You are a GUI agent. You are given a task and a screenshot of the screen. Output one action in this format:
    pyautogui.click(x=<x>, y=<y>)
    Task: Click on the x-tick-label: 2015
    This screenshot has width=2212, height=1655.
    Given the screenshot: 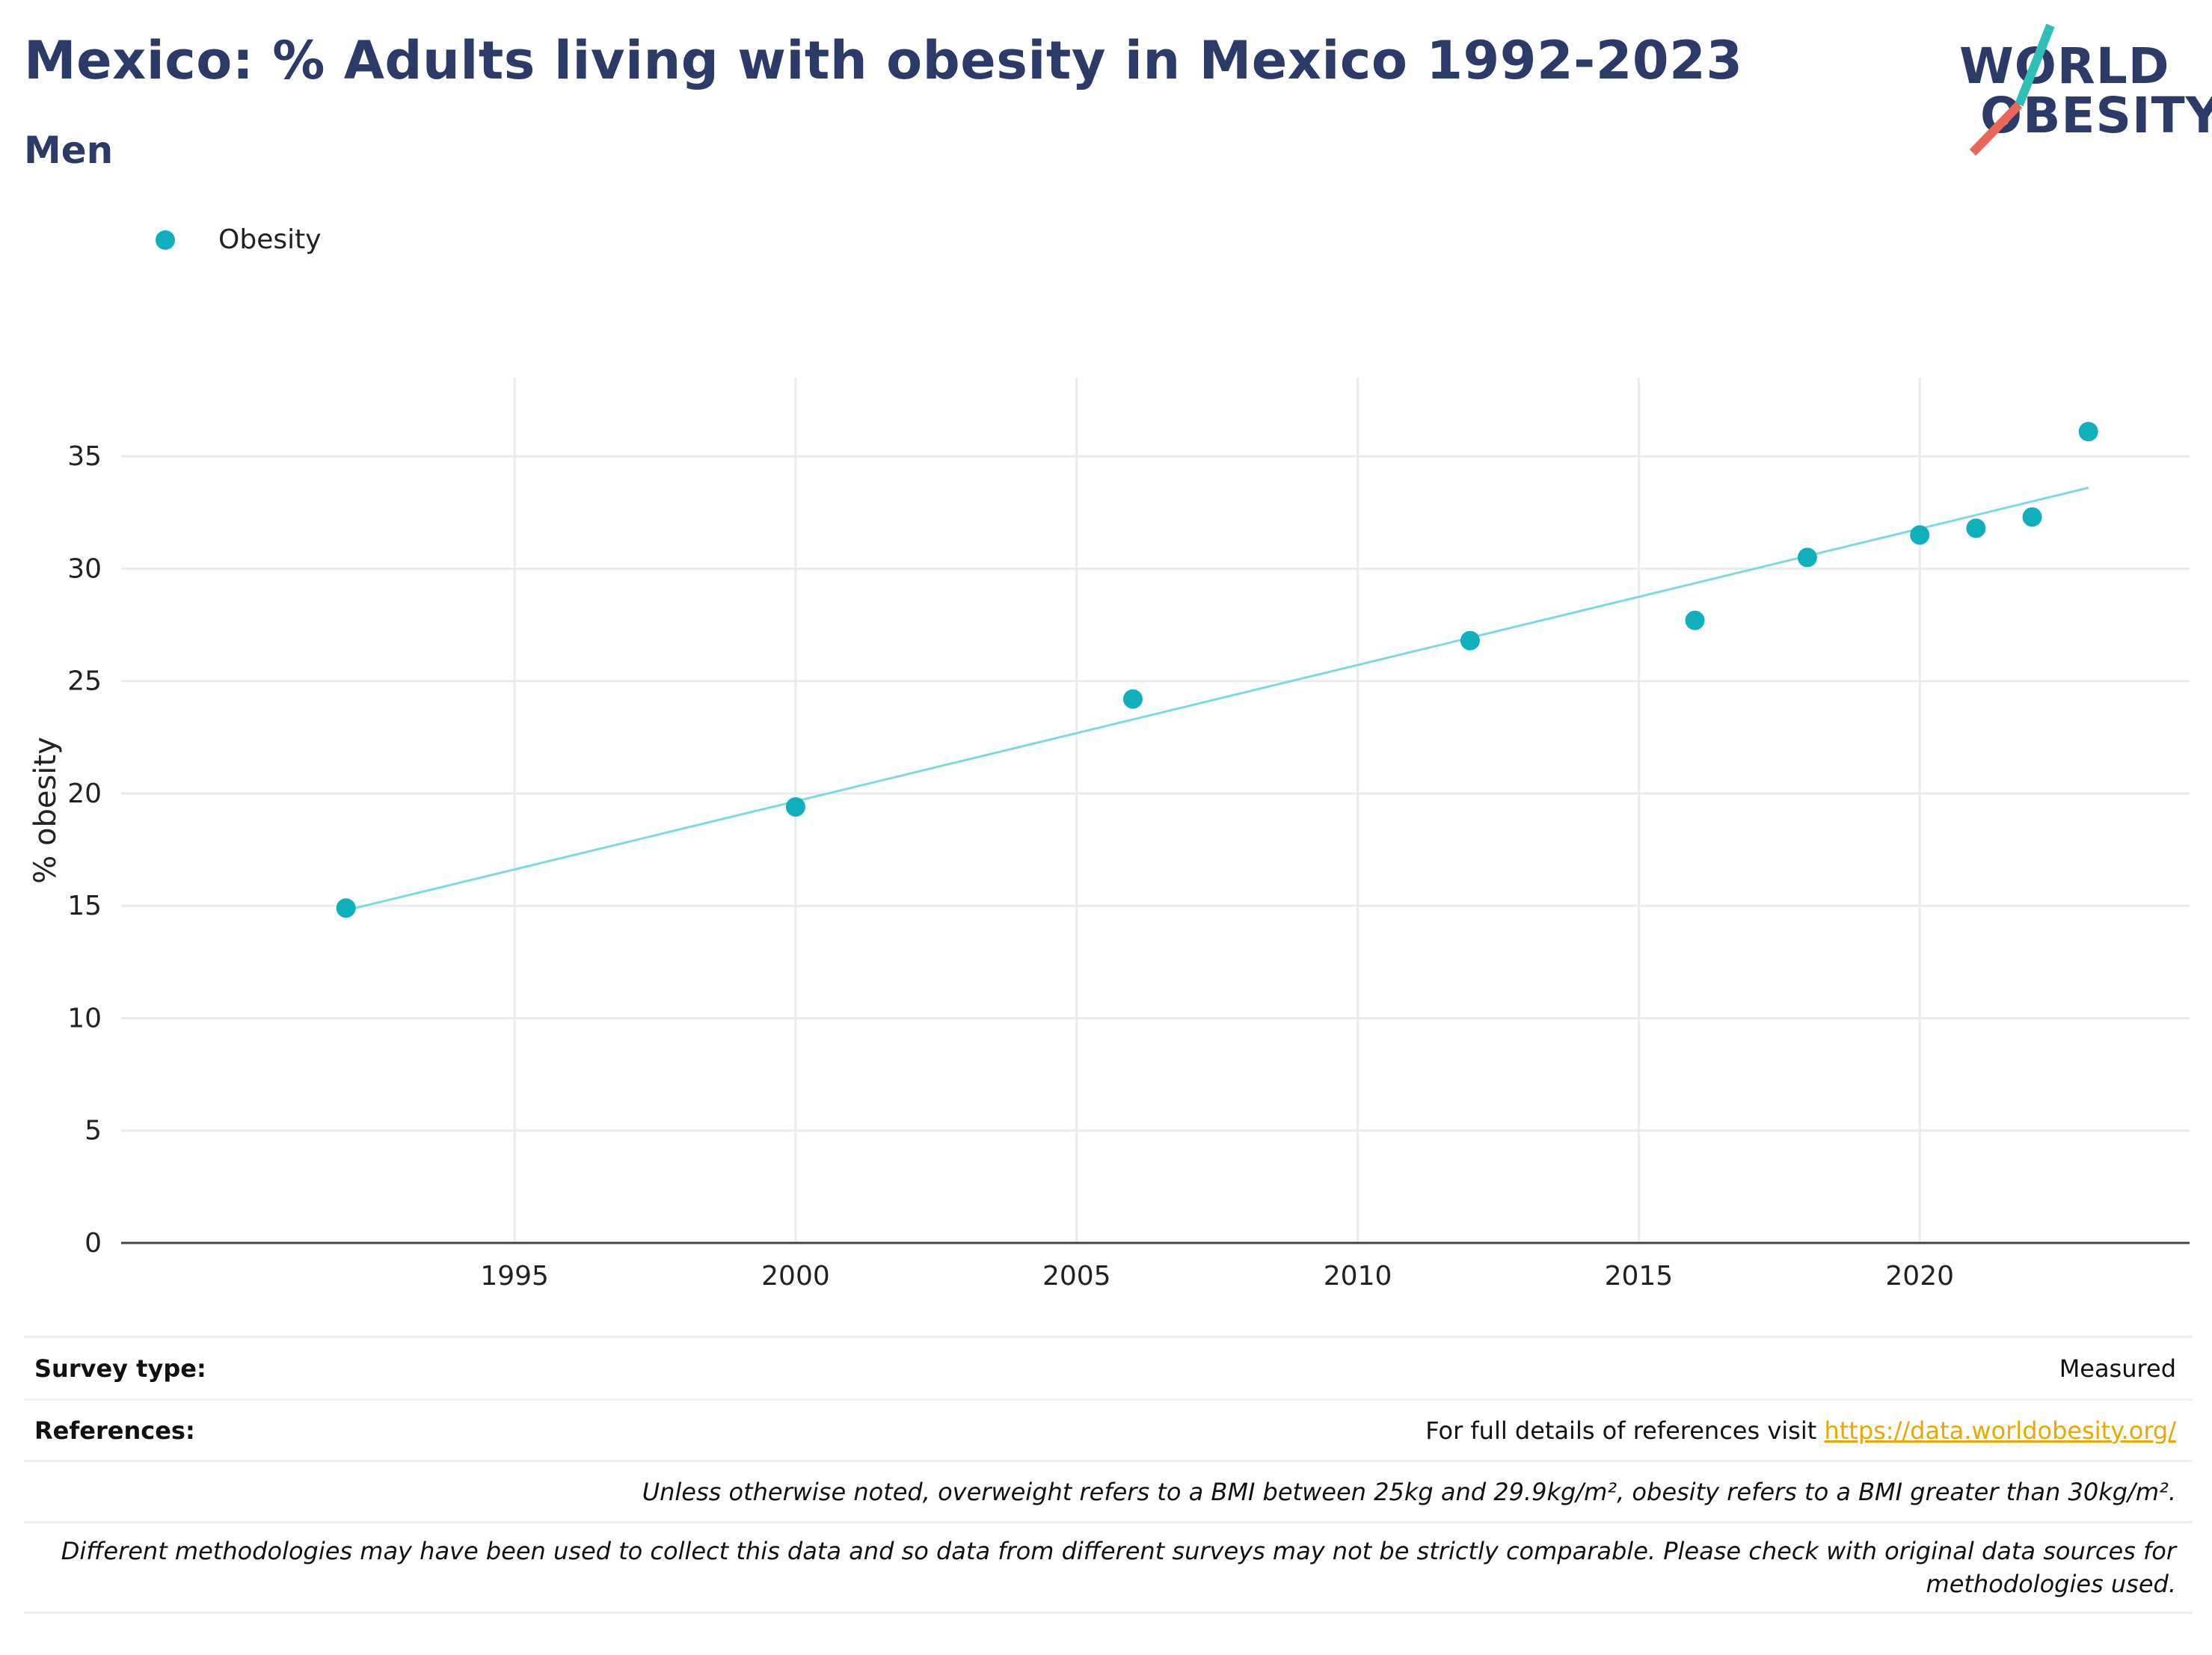 What is the action you would take?
    pyautogui.click(x=1639, y=1276)
    